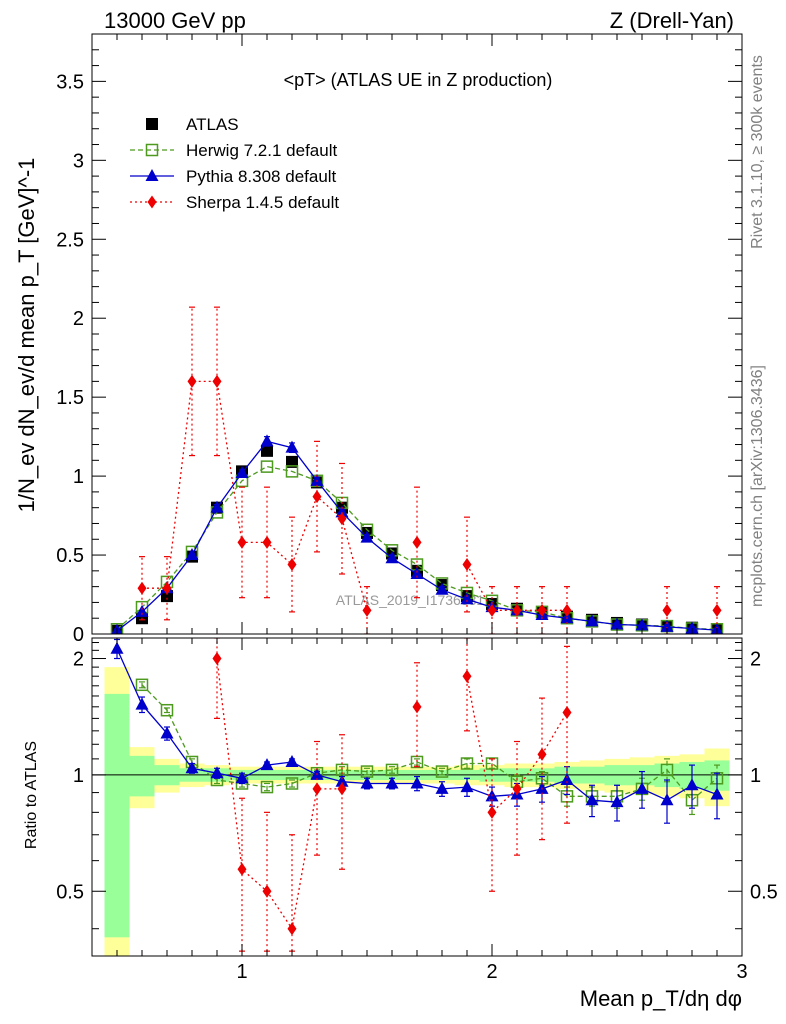 The width and height of the screenshot is (786, 1024). I want to click on header-left: 13000 GeV pp, so click(175, 20).